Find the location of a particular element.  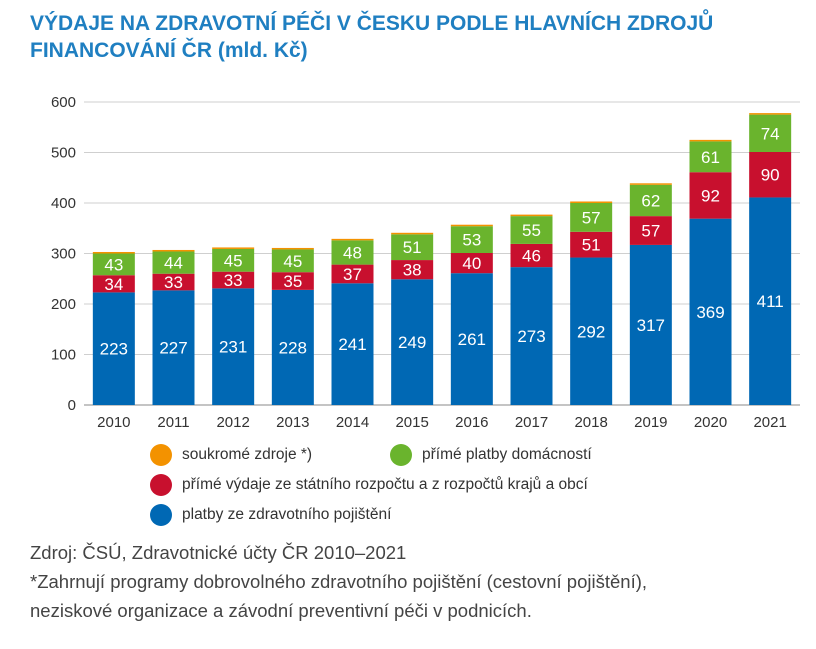

bar-value-label: 90 is located at coordinates (770, 175).